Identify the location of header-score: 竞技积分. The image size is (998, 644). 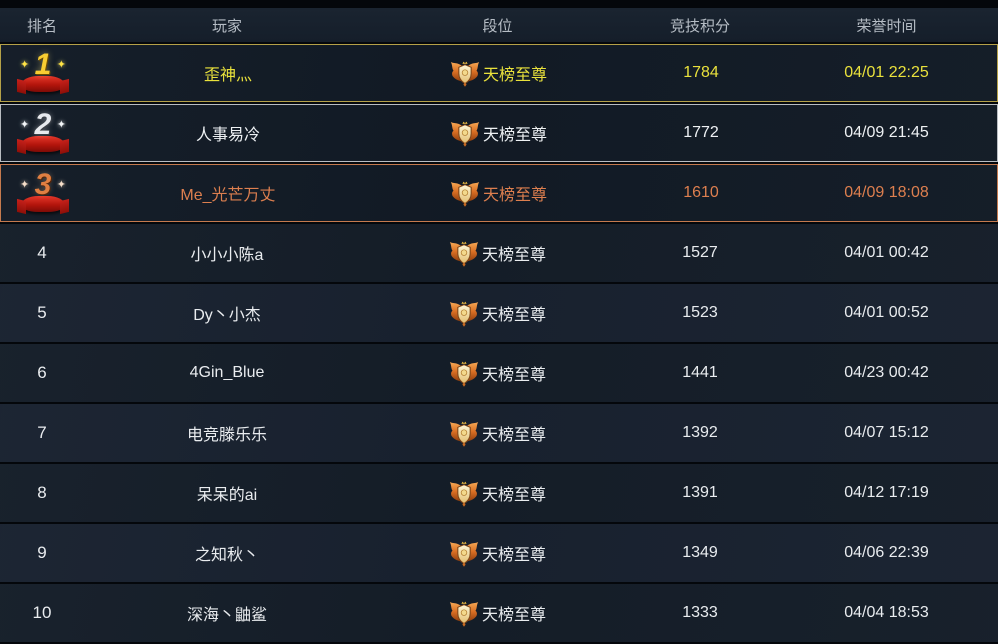
(699, 26).